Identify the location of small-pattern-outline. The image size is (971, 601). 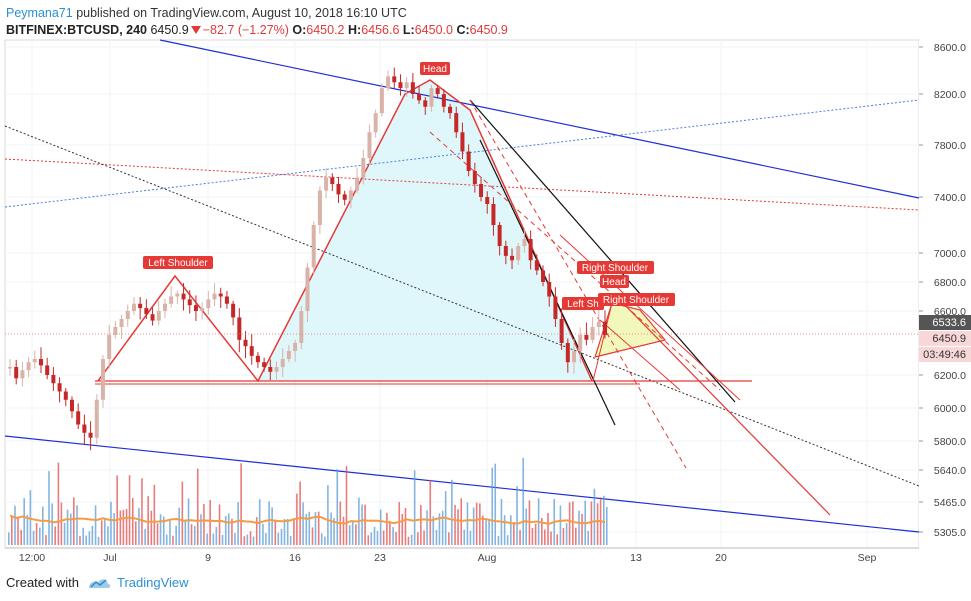
(630, 330).